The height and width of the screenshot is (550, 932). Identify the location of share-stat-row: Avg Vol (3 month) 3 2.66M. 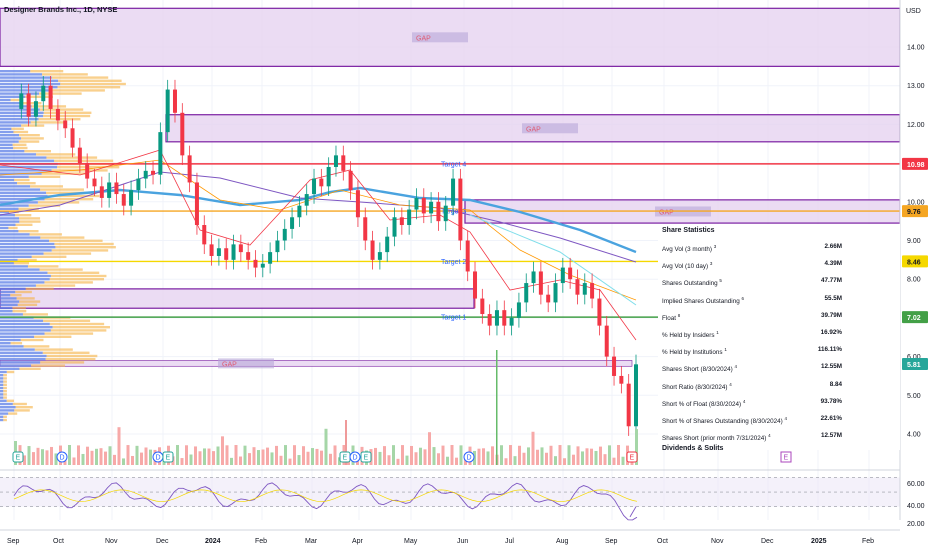
(779, 246).